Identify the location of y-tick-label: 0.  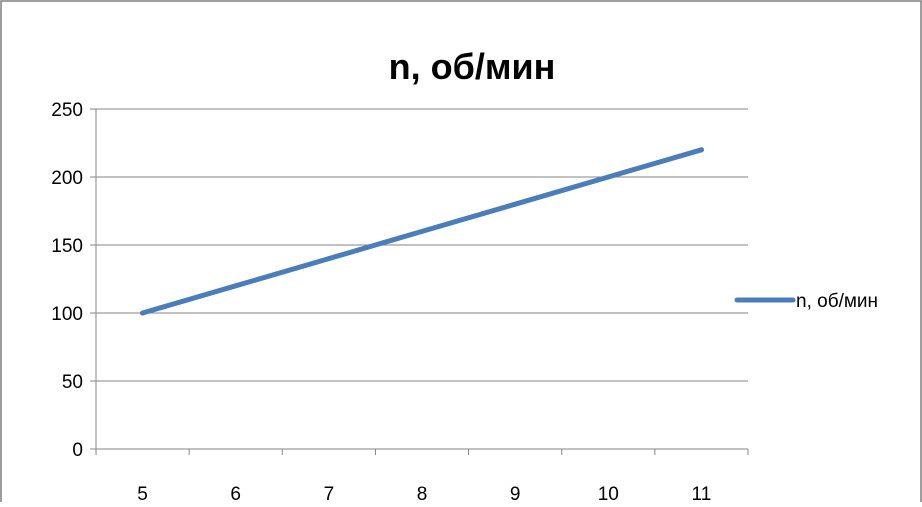
(77, 450).